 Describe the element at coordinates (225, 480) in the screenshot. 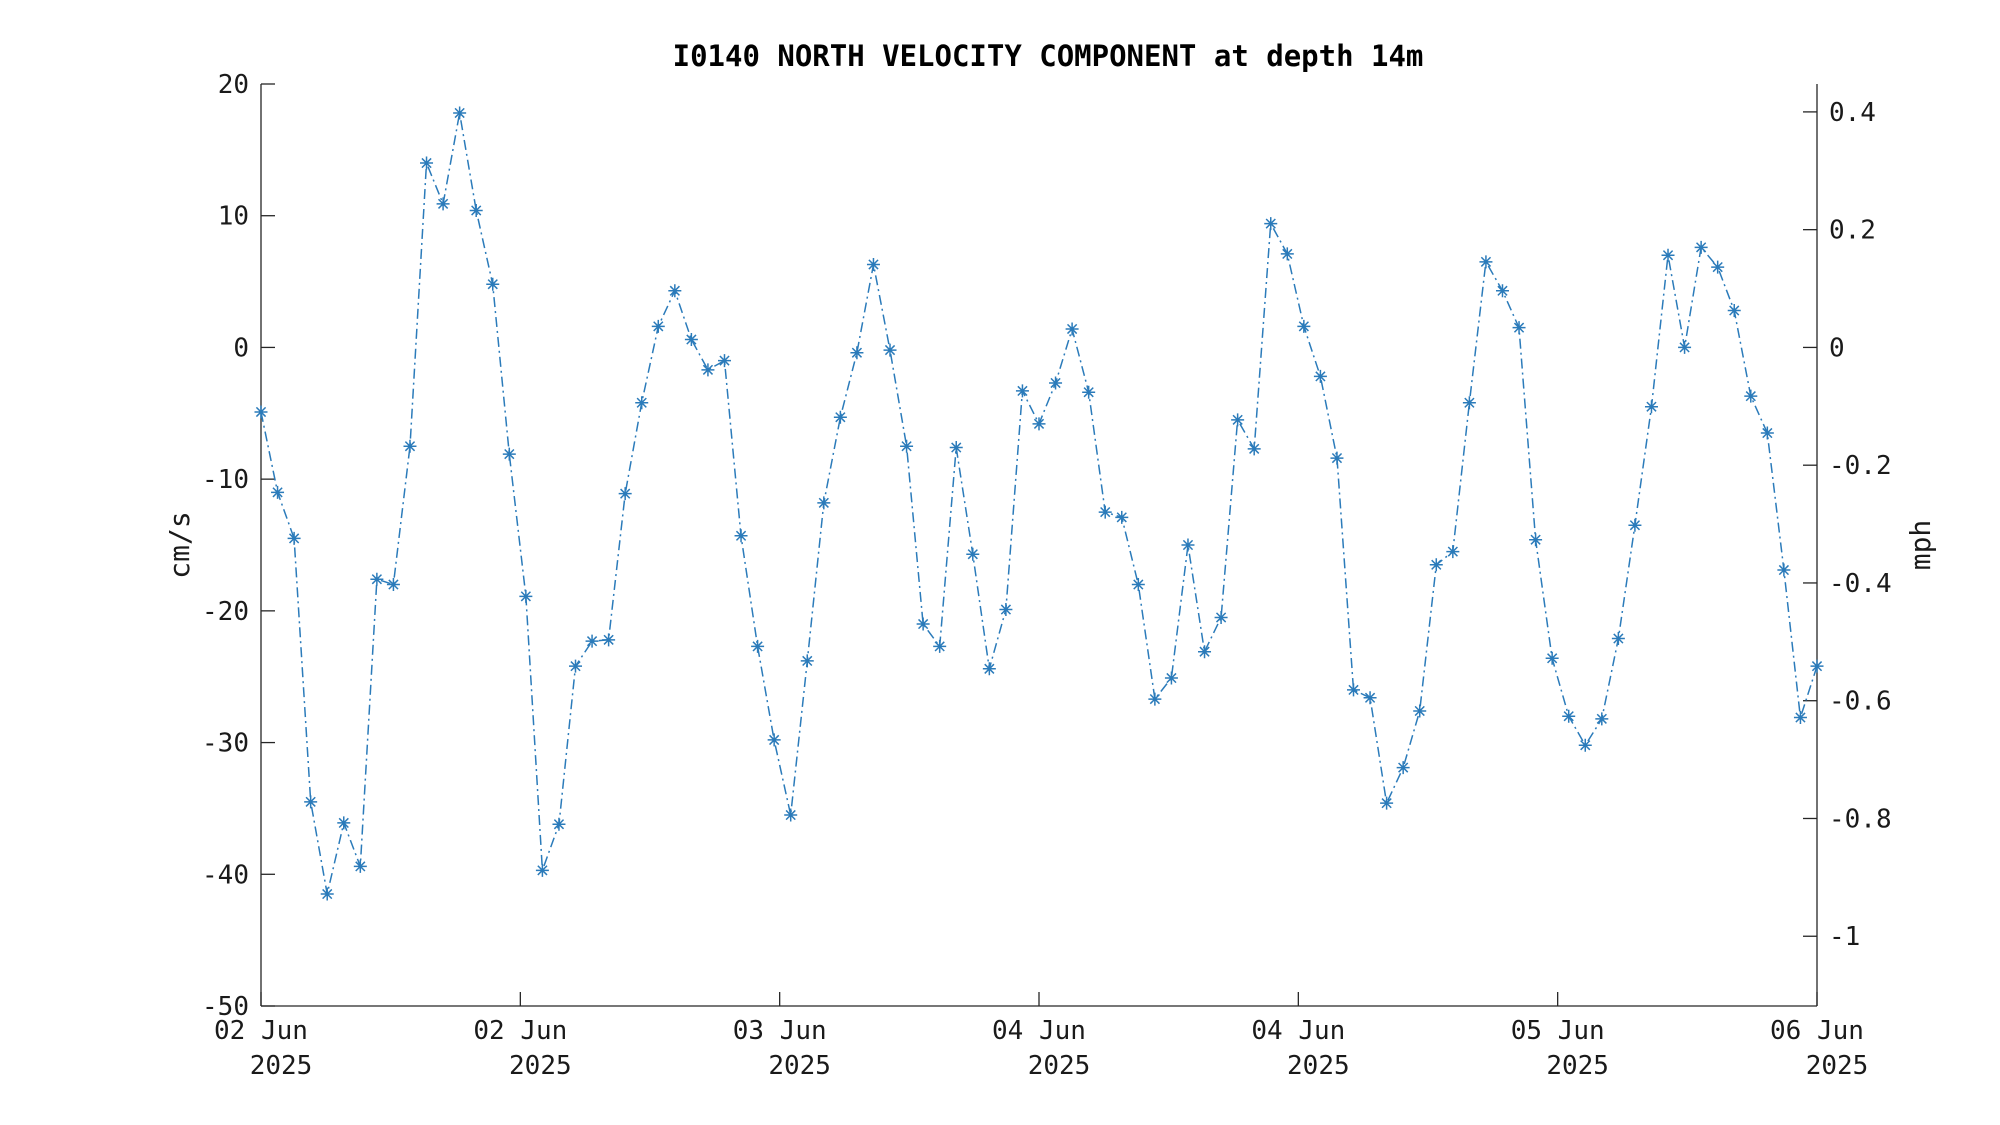

I see `left-tick-label: -10` at that location.